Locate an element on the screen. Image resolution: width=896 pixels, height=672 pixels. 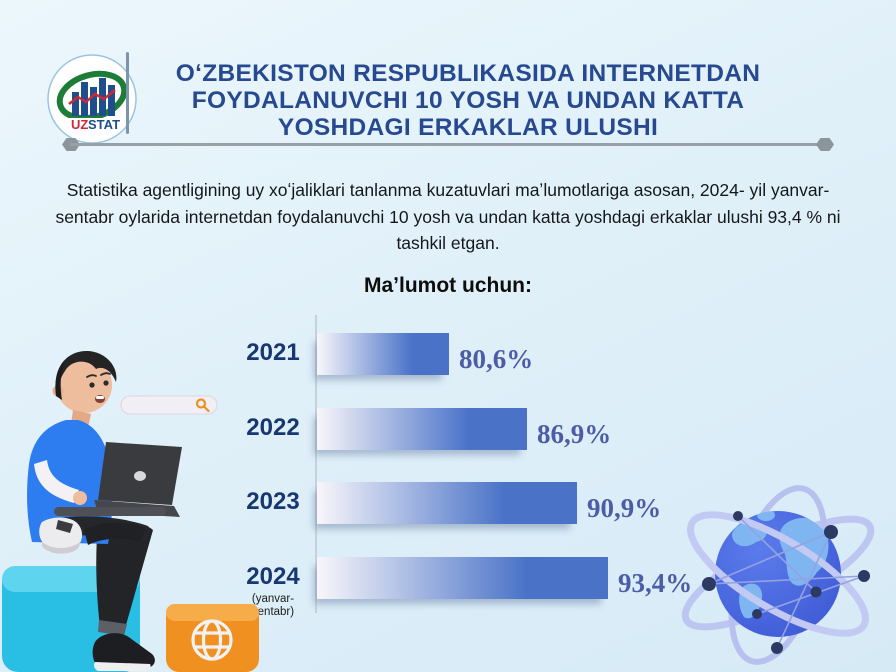
row-label: 2022 is located at coordinates (273, 427).